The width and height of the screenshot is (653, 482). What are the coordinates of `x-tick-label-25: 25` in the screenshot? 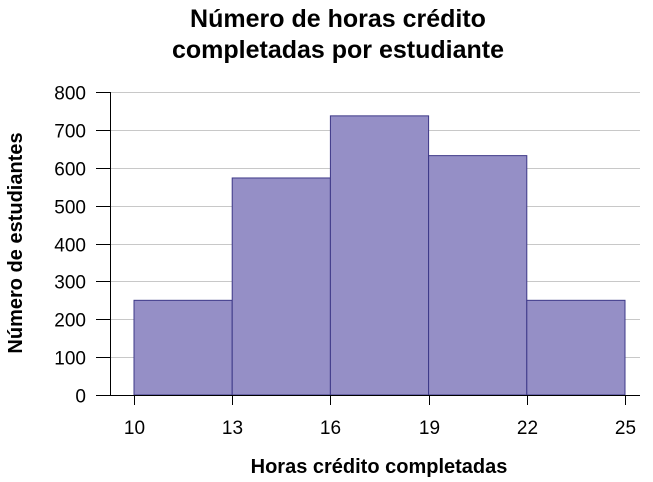 It's located at (625, 428).